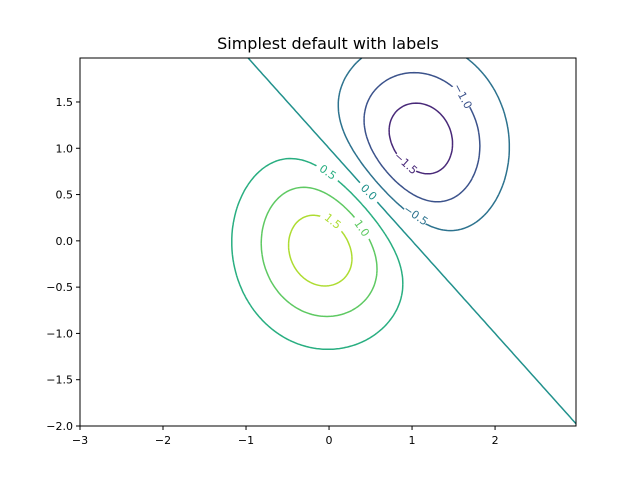 The width and height of the screenshot is (640, 484). What do you see at coordinates (329, 440) in the screenshot?
I see `x-tick-label: 0` at bounding box center [329, 440].